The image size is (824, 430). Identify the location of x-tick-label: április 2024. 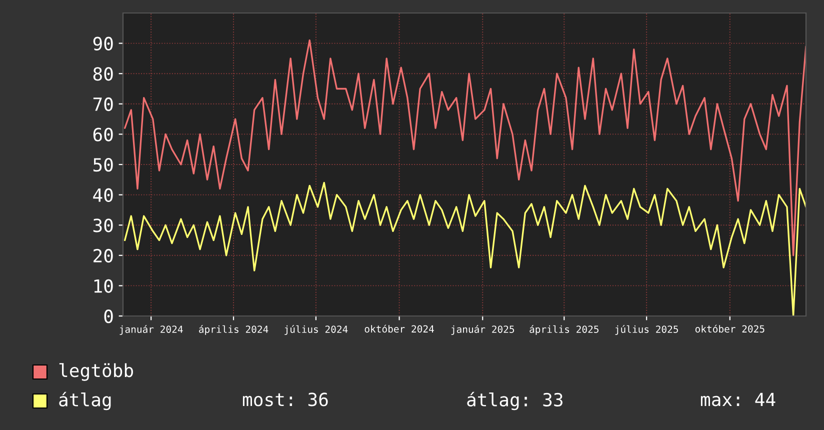
(233, 330).